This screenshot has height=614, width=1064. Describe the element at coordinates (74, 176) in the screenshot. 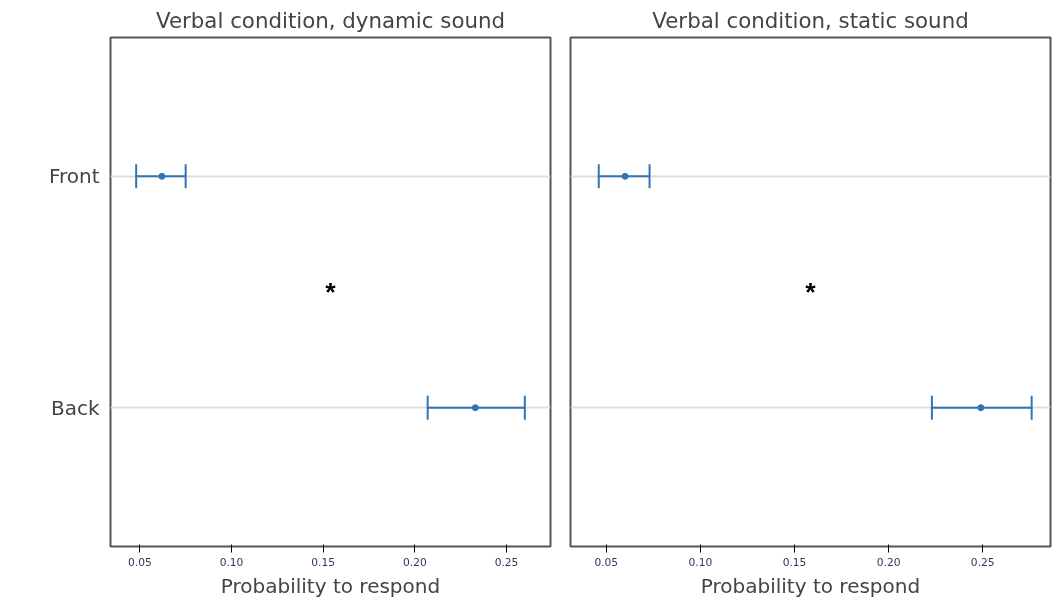

I see `y-tick-label: Front` at that location.